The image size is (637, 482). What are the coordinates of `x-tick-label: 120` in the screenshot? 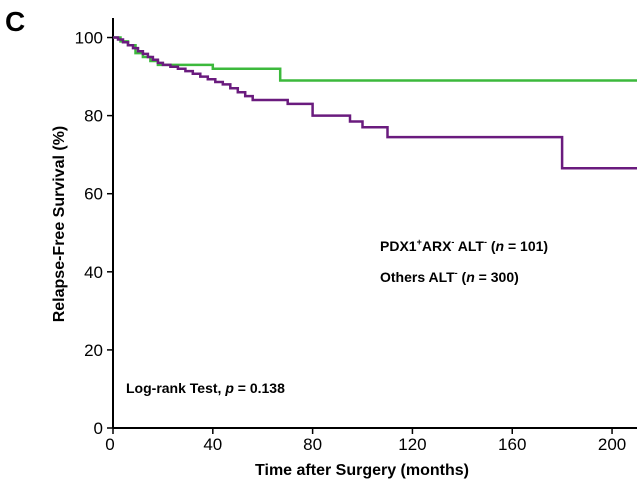 It's located at (412, 444).